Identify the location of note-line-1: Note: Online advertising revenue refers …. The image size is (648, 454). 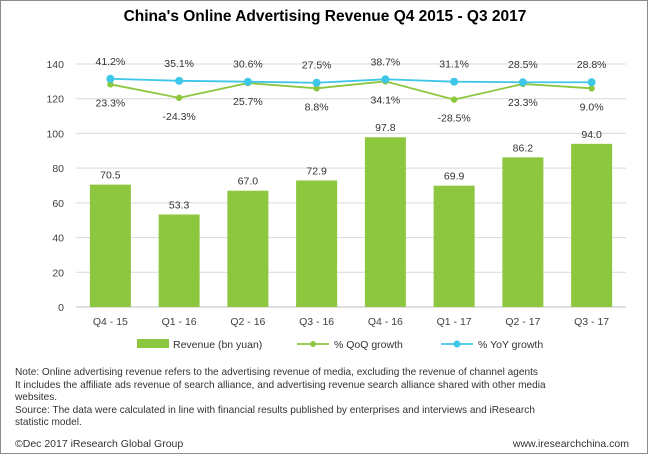
(276, 372).